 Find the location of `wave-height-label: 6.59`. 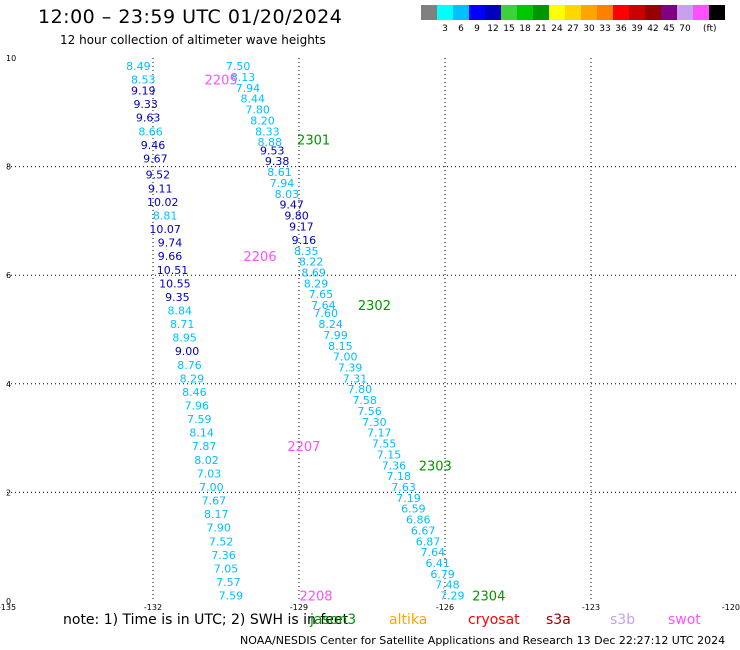

wave-height-label: 6.59 is located at coordinates (413, 509).